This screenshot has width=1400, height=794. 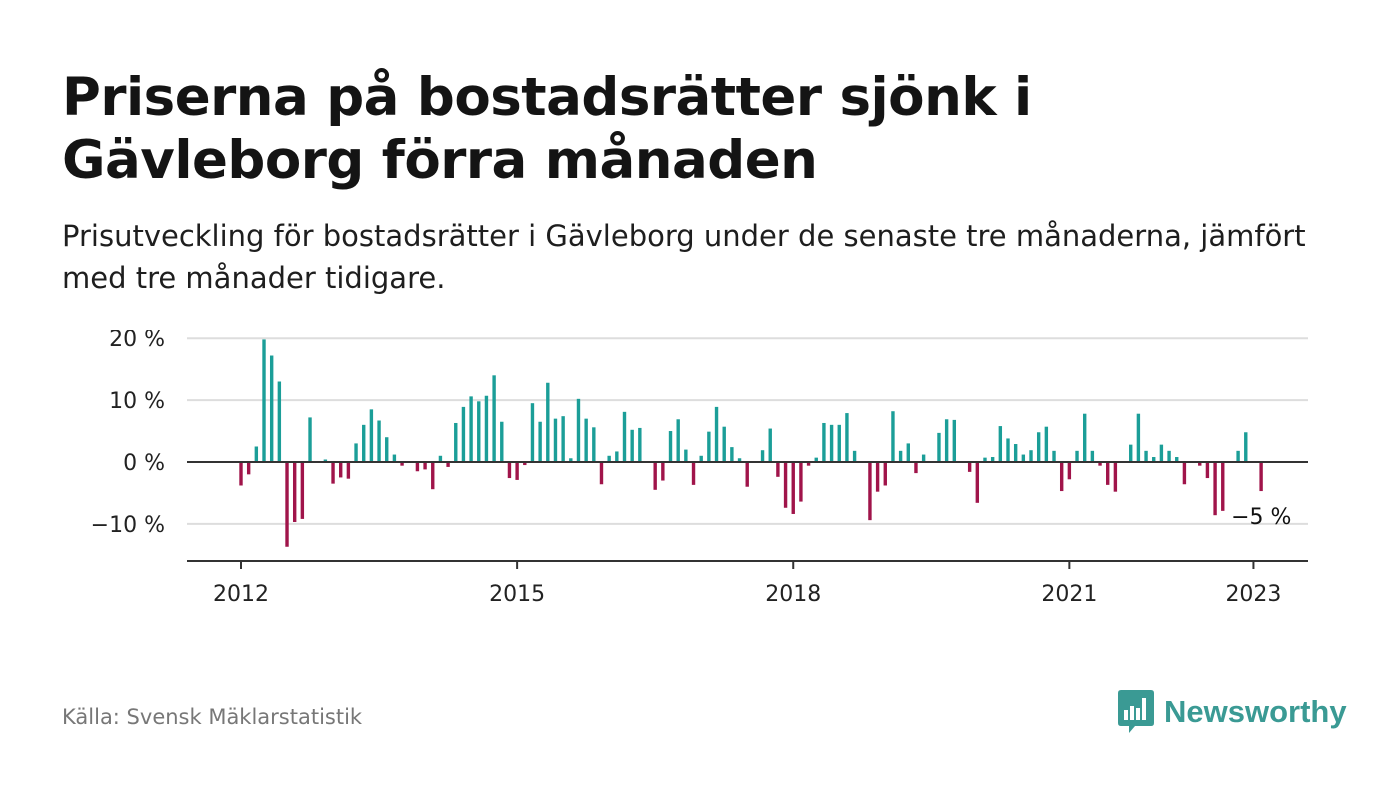 What do you see at coordinates (1232, 712) in the screenshot?
I see `brand-logo: Newsworthy` at bounding box center [1232, 712].